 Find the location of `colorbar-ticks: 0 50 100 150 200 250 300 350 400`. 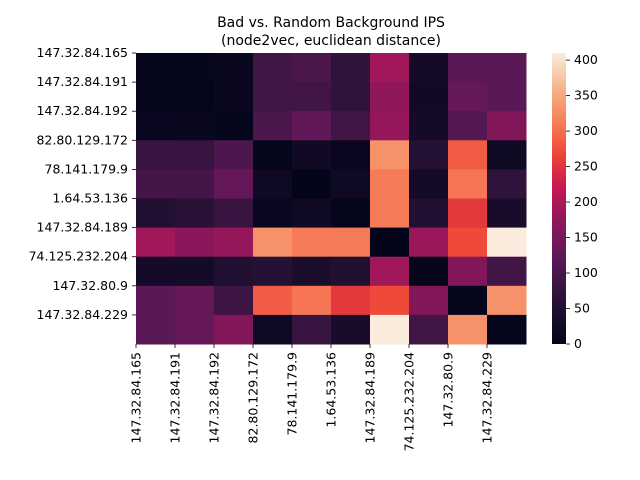

colorbar-ticks: 0 50 100 150 200 250 300 350 400 is located at coordinates (582, 201).